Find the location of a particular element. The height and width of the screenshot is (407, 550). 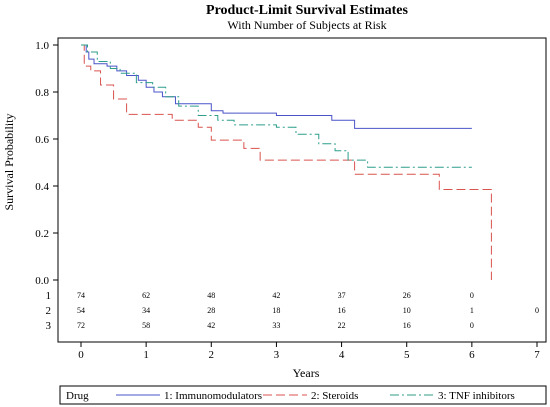

x-tick-label: 6 is located at coordinates (472, 355).